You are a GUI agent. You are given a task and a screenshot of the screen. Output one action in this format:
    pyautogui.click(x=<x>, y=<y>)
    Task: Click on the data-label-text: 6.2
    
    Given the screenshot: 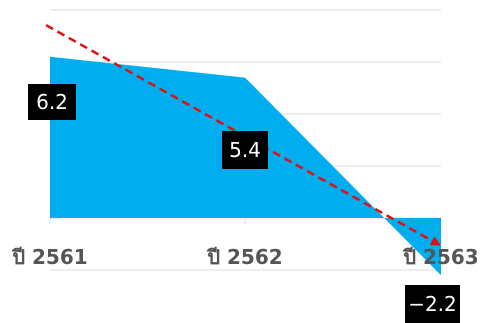 What is the action you would take?
    pyautogui.click(x=52, y=102)
    